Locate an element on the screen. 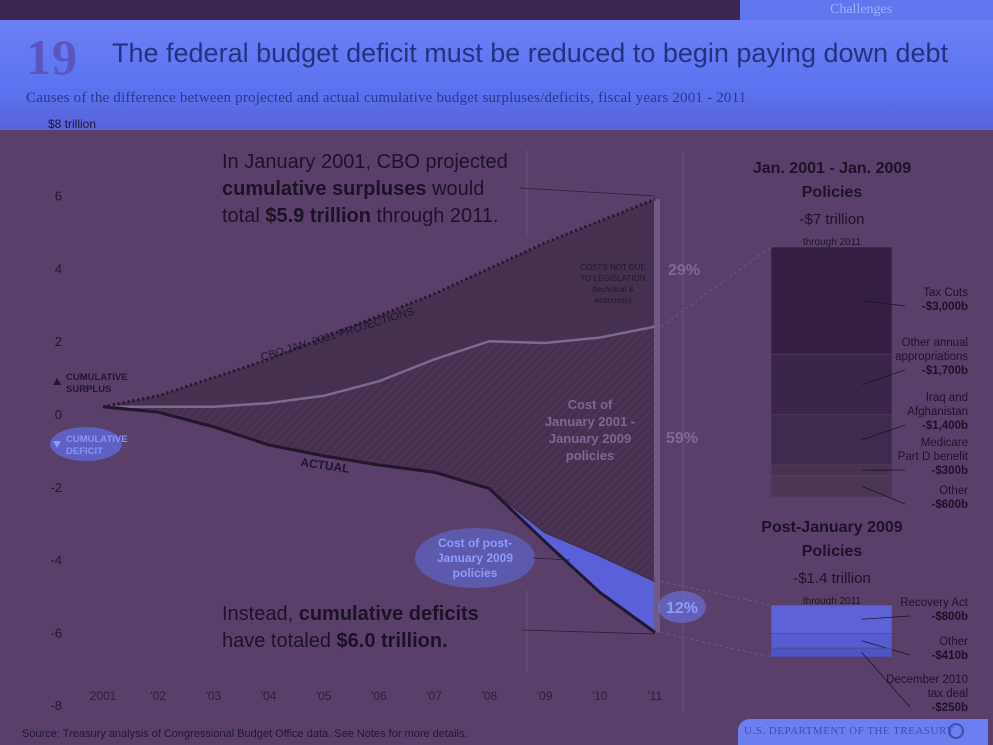 The image size is (993, 745). costs-not-due-label: TO LEGISLATION is located at coordinates (612, 278).